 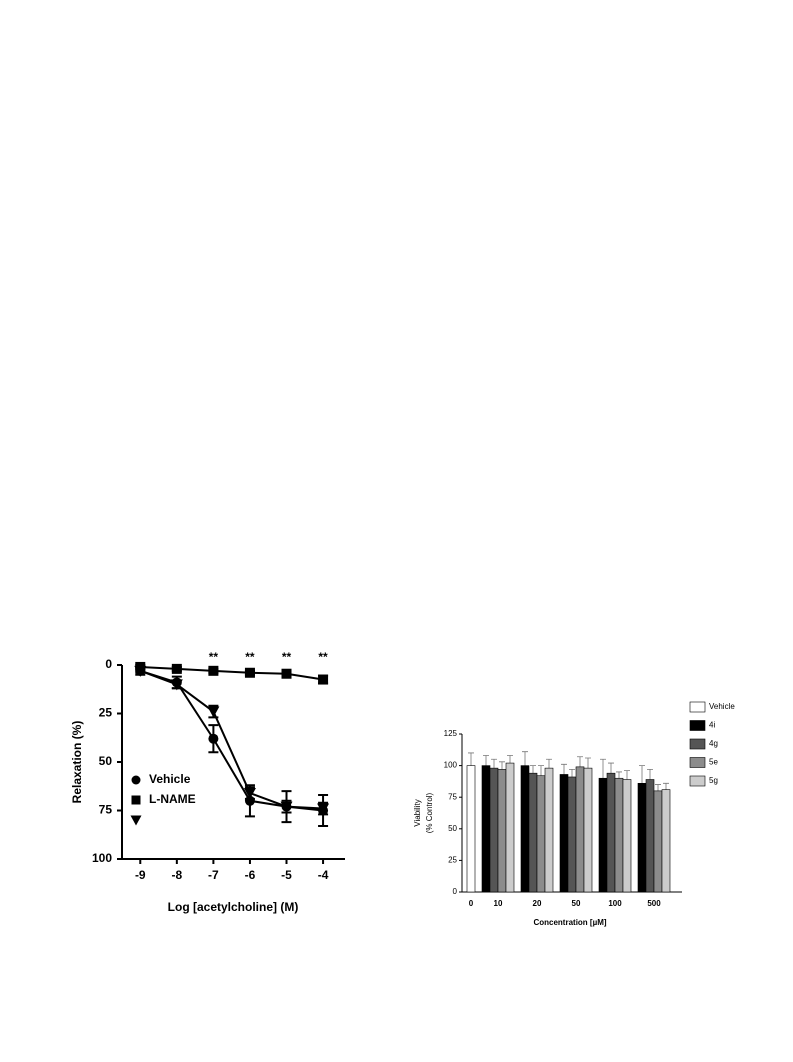 I want to click on y-tick-label: 0, so click(x=455, y=891).